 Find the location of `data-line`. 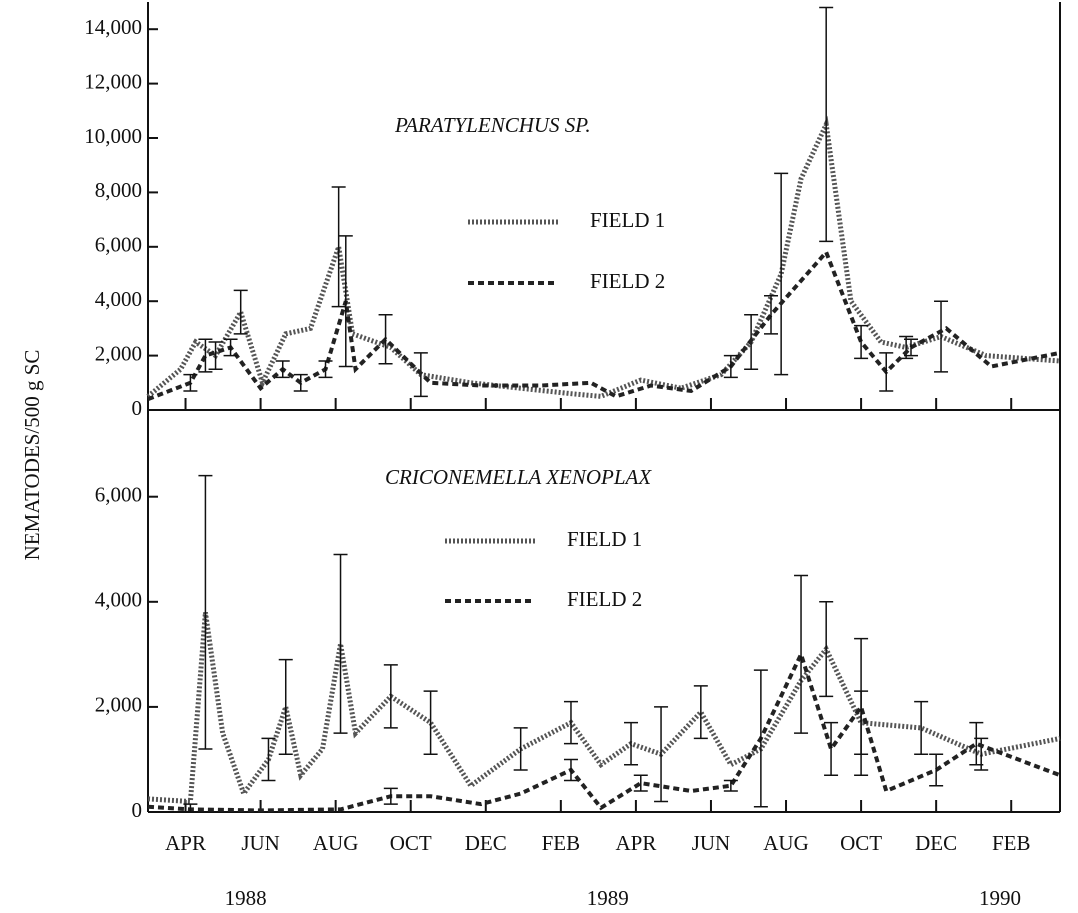

data-line is located at coordinates (604, 324).